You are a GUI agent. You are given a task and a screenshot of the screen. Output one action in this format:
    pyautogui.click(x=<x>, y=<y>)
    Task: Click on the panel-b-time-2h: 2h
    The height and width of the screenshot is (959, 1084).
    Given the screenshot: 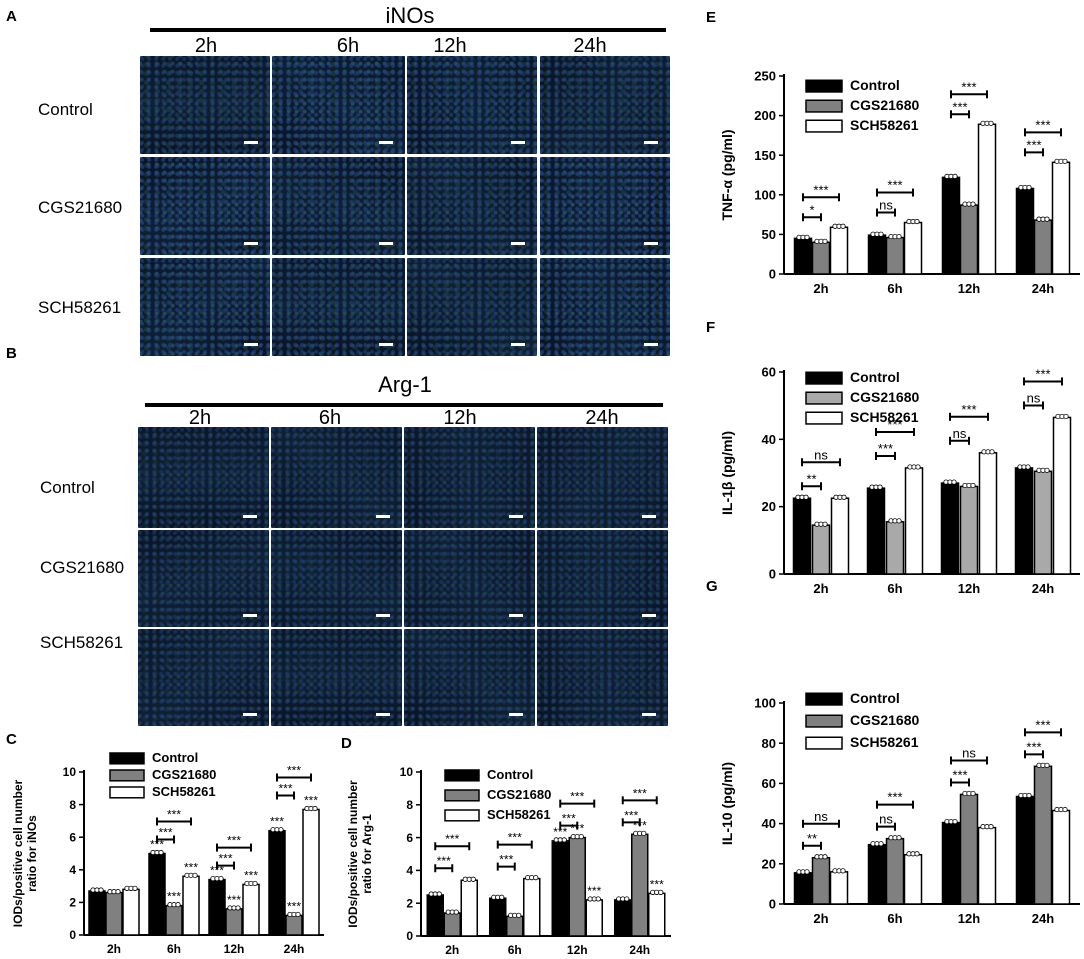 What is the action you would take?
    pyautogui.click(x=200, y=418)
    